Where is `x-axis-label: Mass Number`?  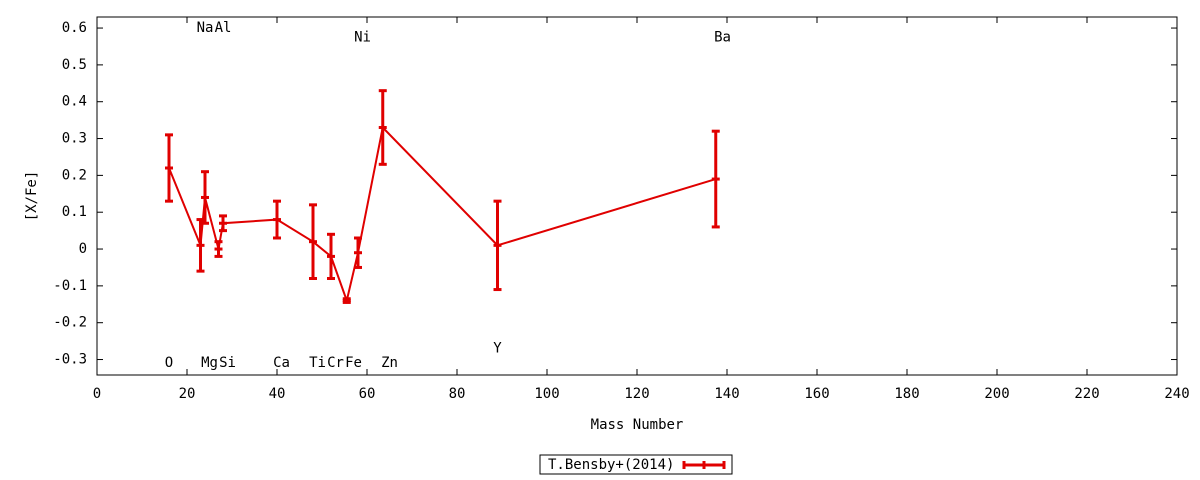
x-axis-label: Mass Number is located at coordinates (637, 425).